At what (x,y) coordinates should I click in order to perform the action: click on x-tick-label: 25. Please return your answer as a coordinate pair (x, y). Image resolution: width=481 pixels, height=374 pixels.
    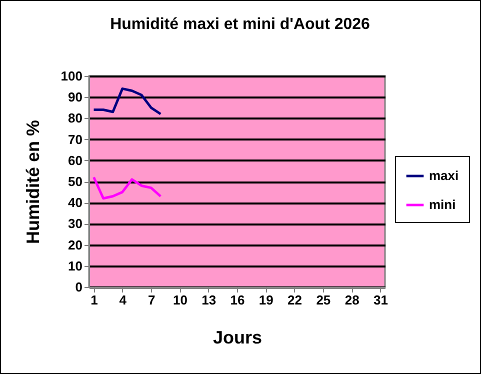
    Looking at the image, I should click on (323, 300).